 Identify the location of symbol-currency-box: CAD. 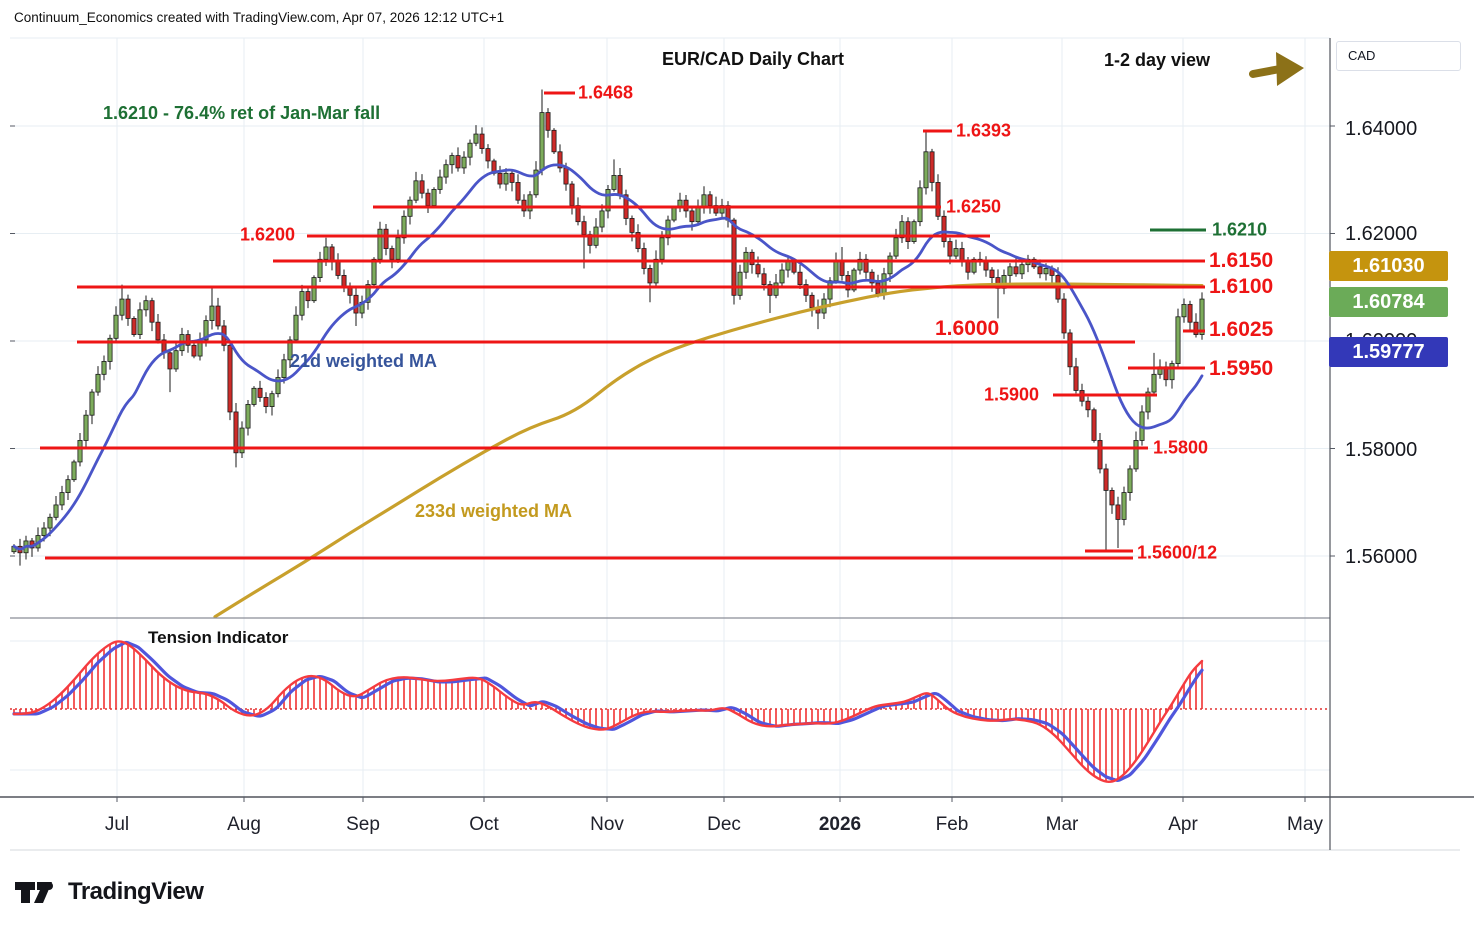
(1398, 56).